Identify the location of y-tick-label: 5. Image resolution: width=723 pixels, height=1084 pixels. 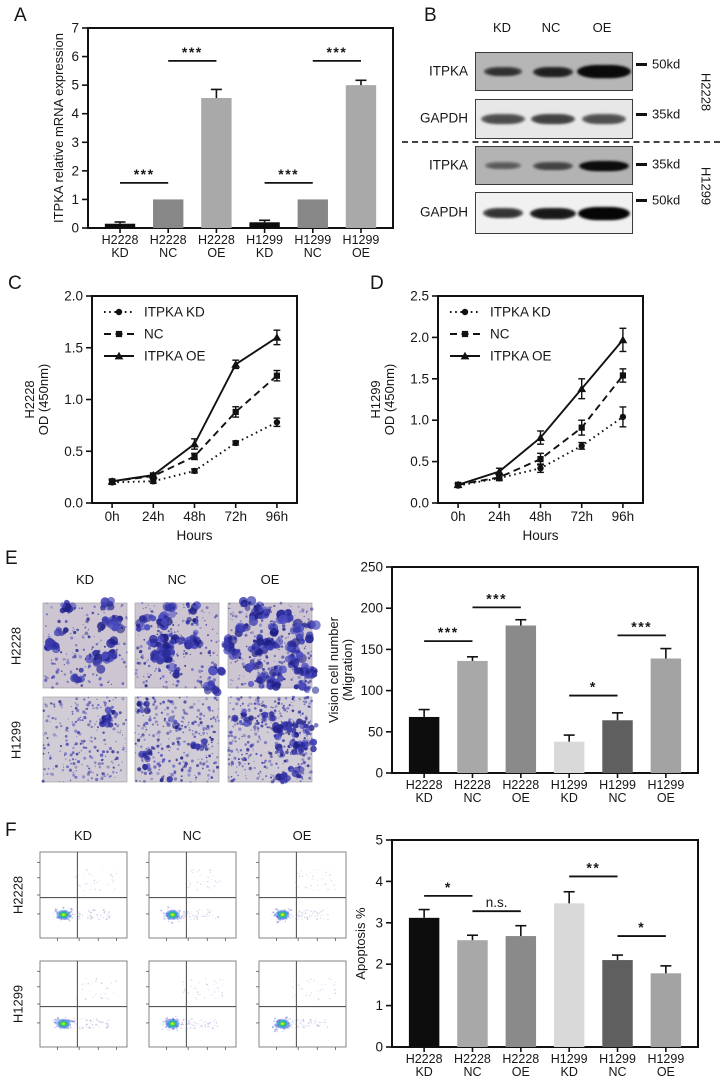
(75, 85).